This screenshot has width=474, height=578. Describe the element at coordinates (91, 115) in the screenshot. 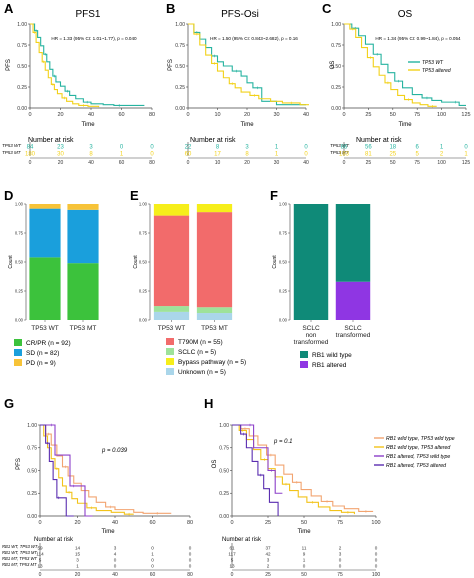

I see `x-tick-label: 40` at that location.